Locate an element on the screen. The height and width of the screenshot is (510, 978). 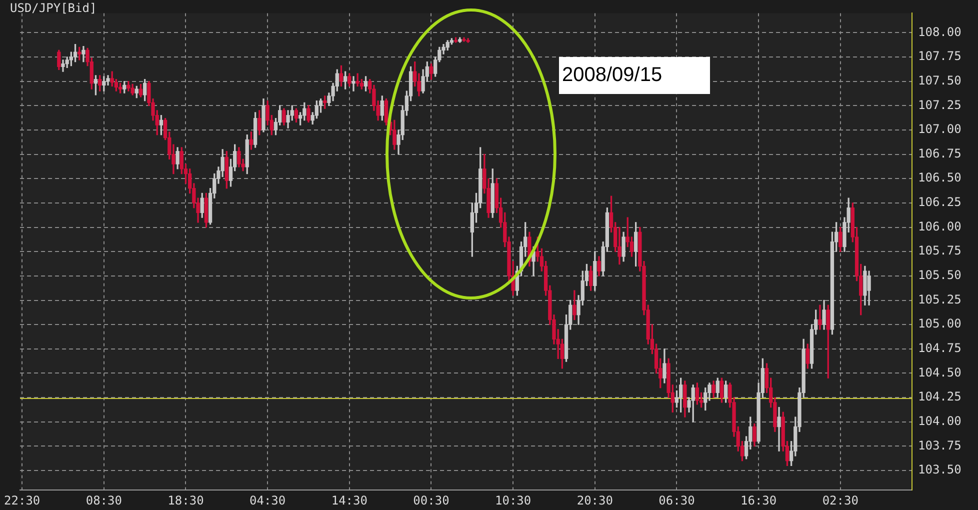
y-tick-label: 104.75 is located at coordinates (940, 348).